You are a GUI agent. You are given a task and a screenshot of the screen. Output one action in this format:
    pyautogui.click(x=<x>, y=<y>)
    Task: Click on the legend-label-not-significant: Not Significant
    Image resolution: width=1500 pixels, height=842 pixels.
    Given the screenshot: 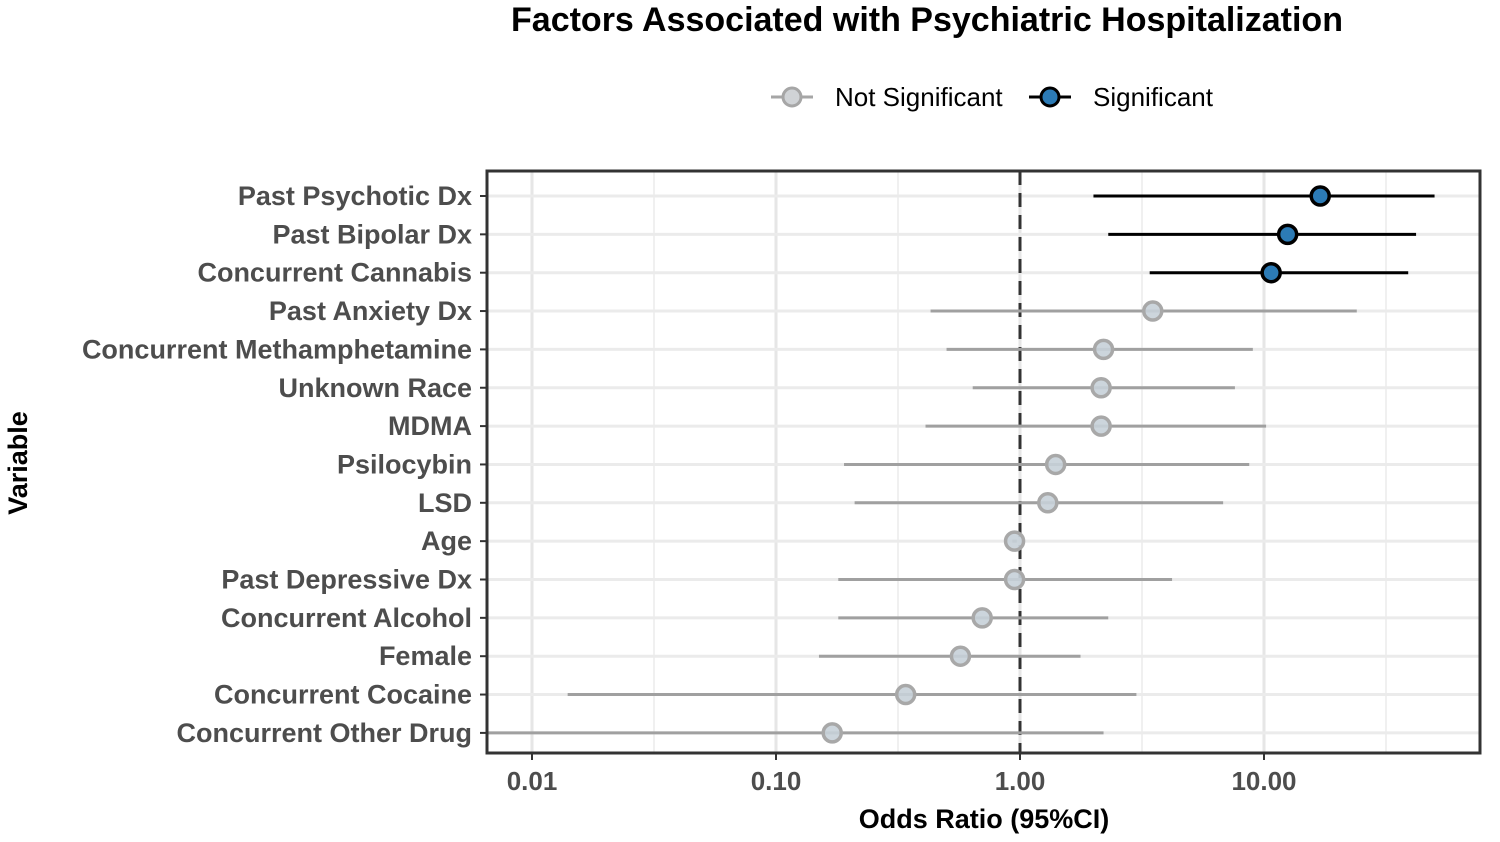 What is the action you would take?
    pyautogui.click(x=919, y=97)
    